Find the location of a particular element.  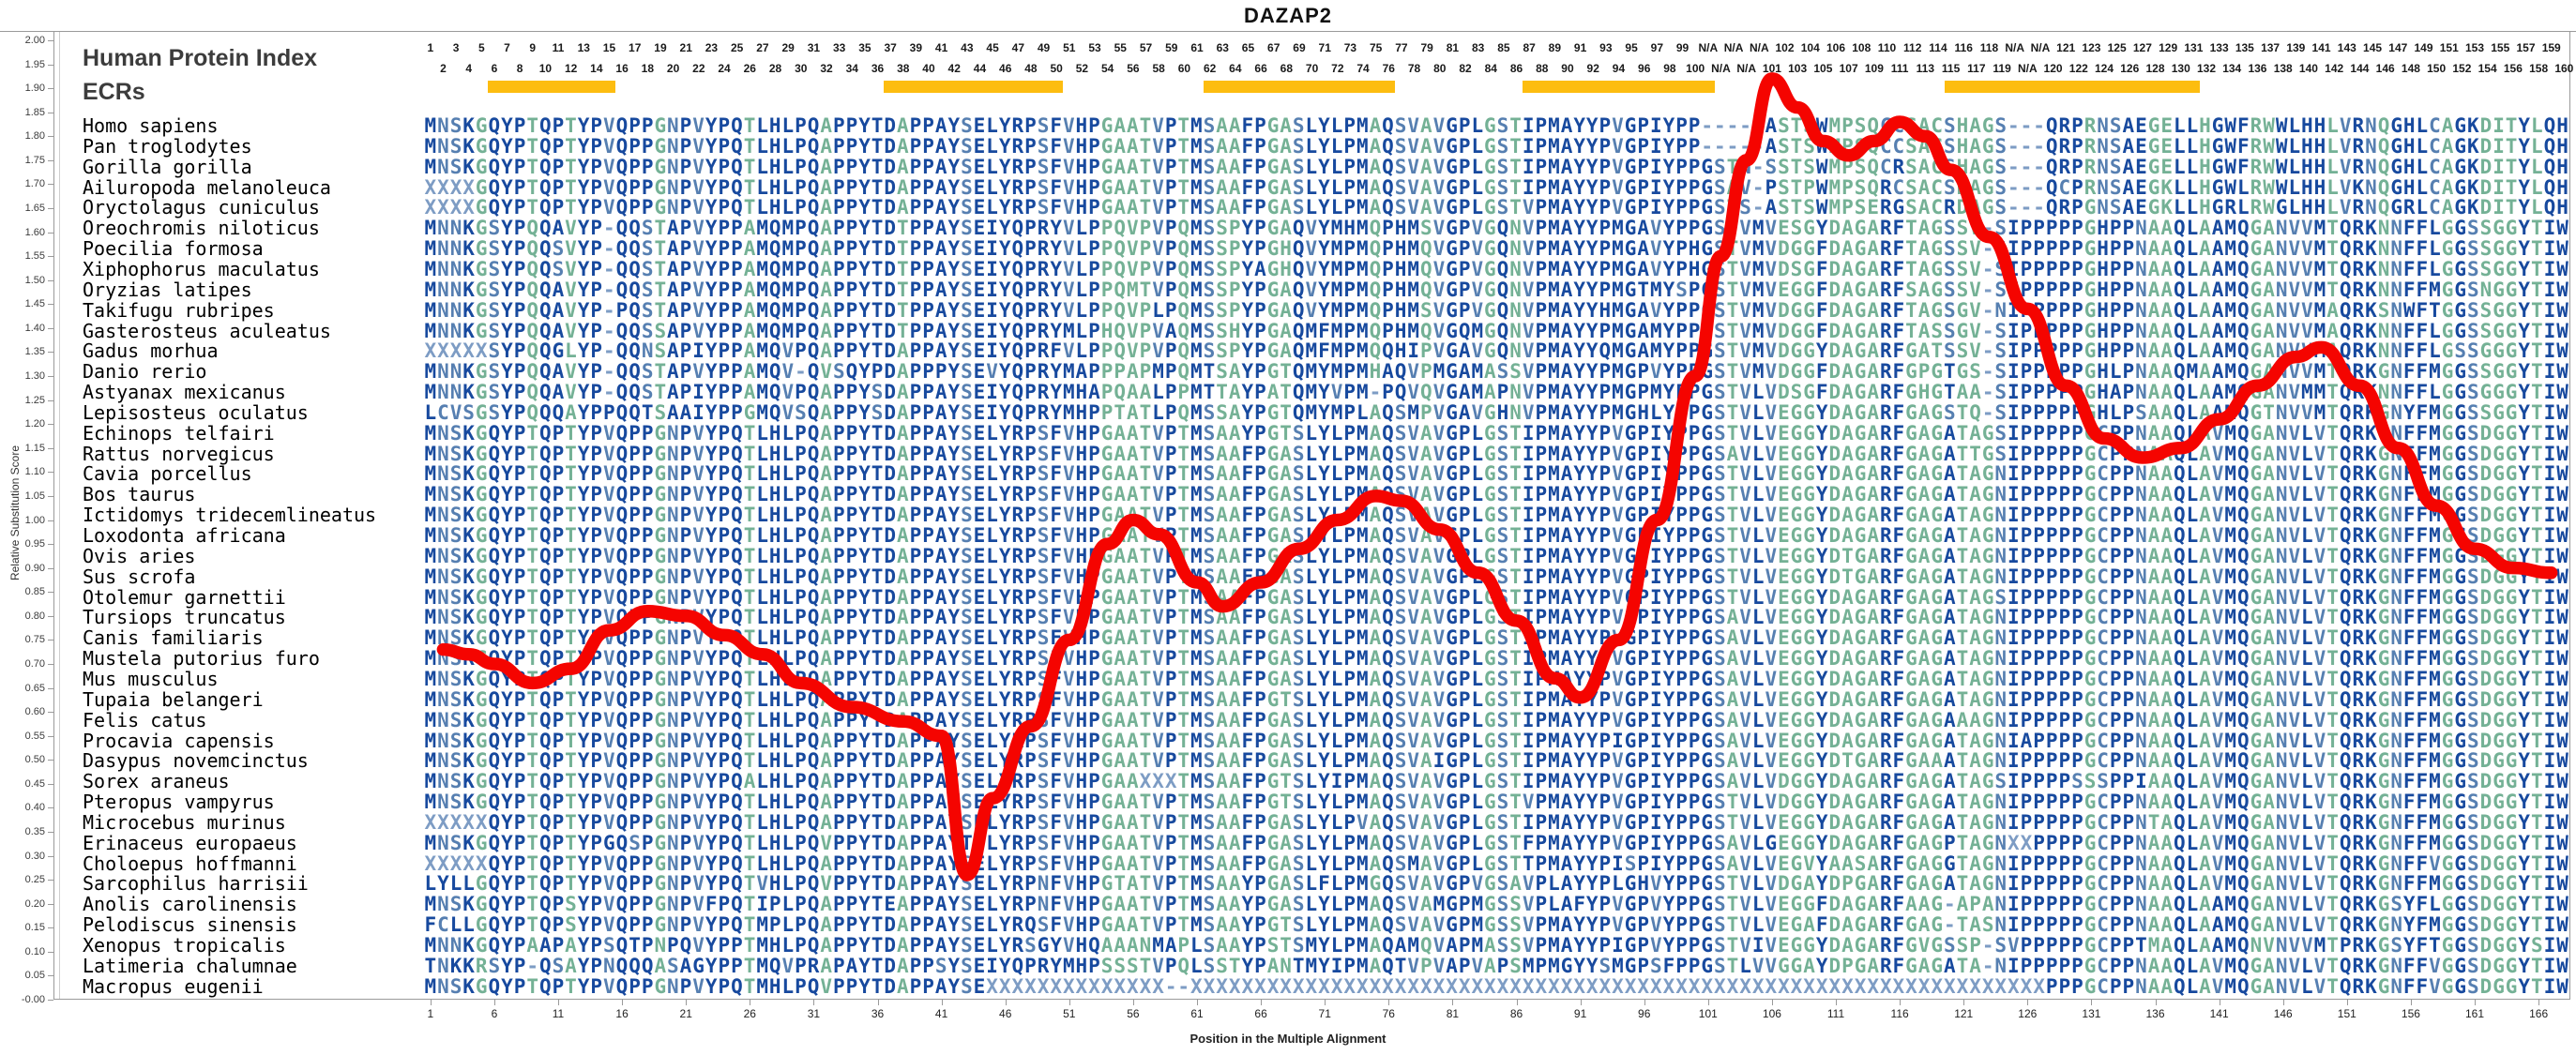

x-tick-label: 31 is located at coordinates (814, 1013).